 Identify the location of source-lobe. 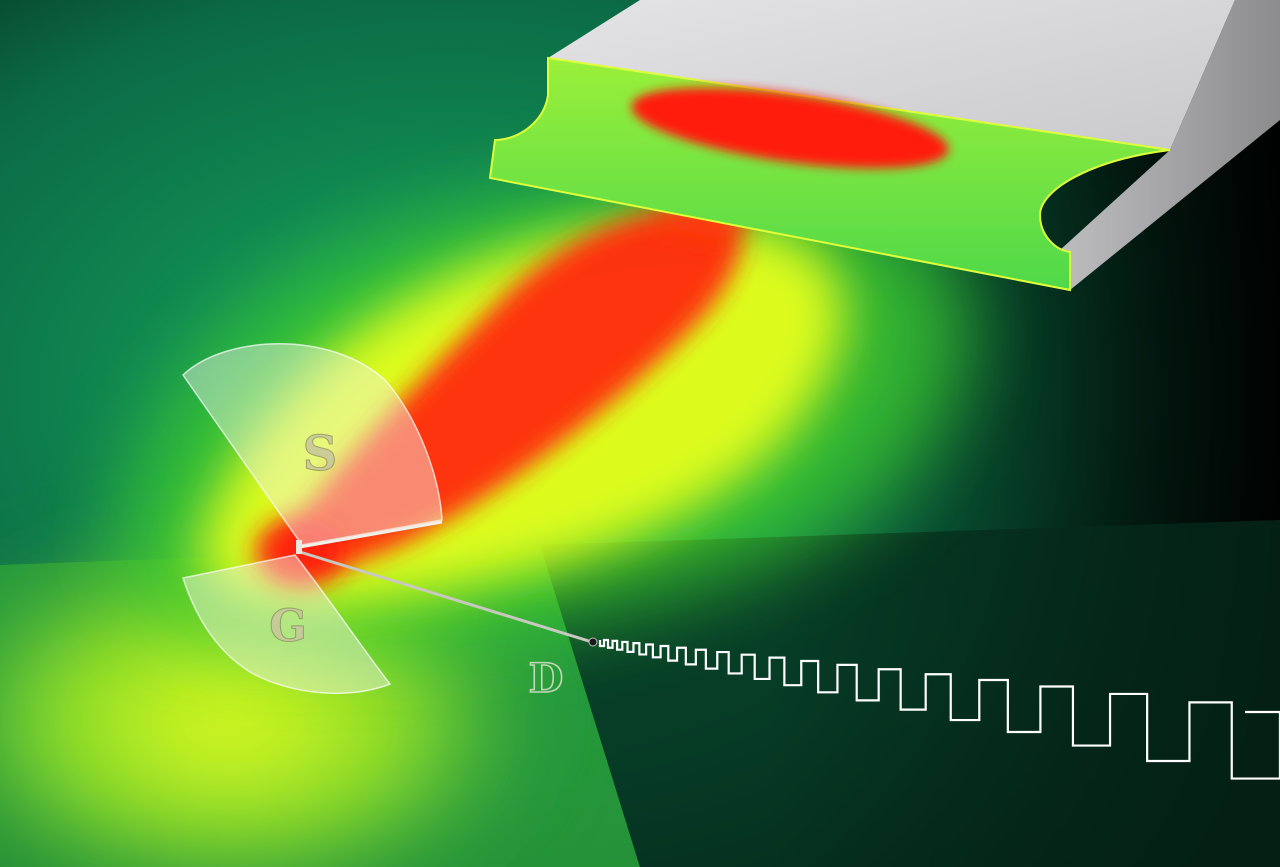
(312, 444).